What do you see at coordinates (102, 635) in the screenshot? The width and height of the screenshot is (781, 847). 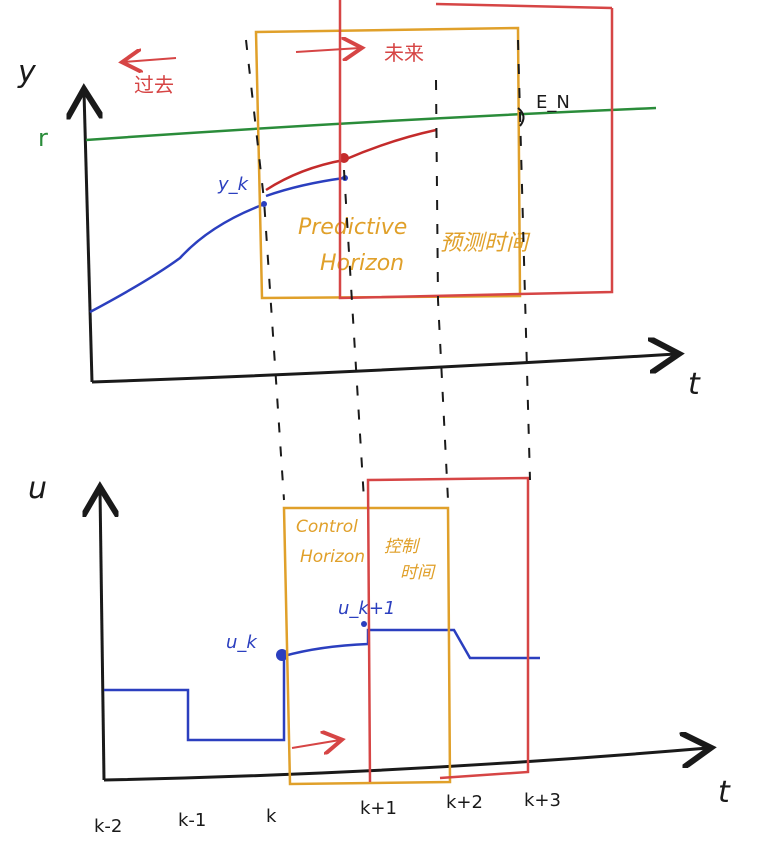 I see `bottom-u-axis` at bounding box center [102, 635].